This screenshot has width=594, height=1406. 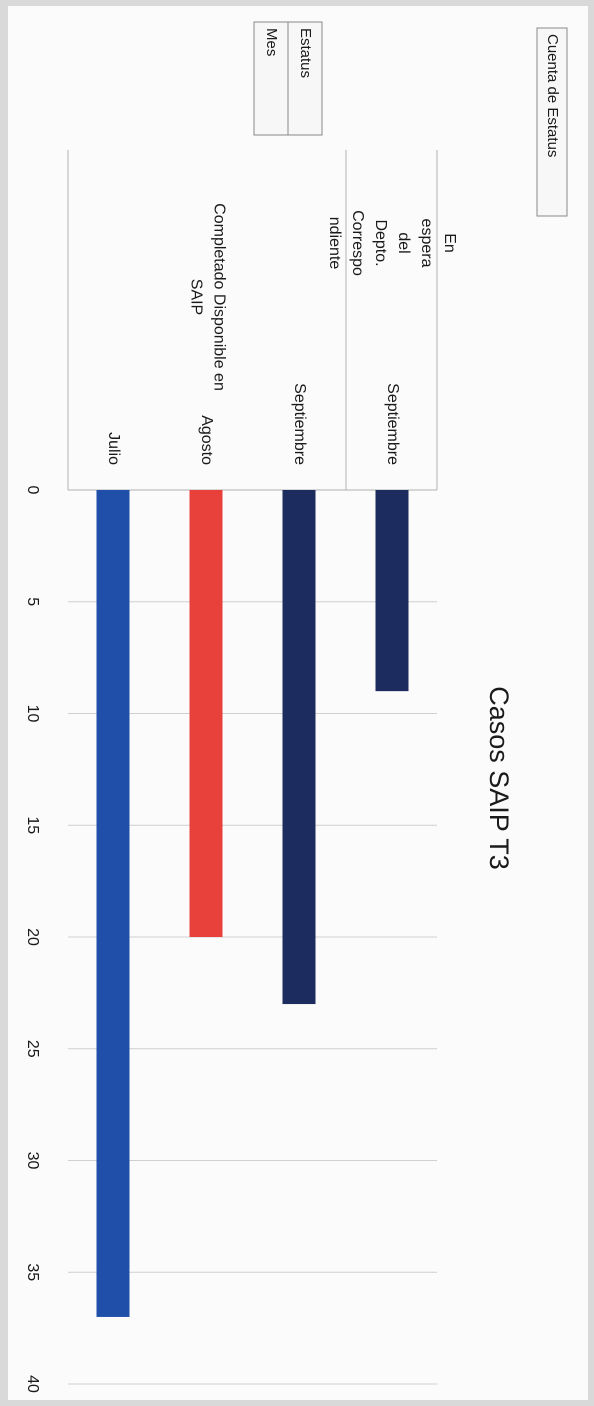 What do you see at coordinates (218, 297) in the screenshot?
I see `group-label-line: Completado Disponible en` at bounding box center [218, 297].